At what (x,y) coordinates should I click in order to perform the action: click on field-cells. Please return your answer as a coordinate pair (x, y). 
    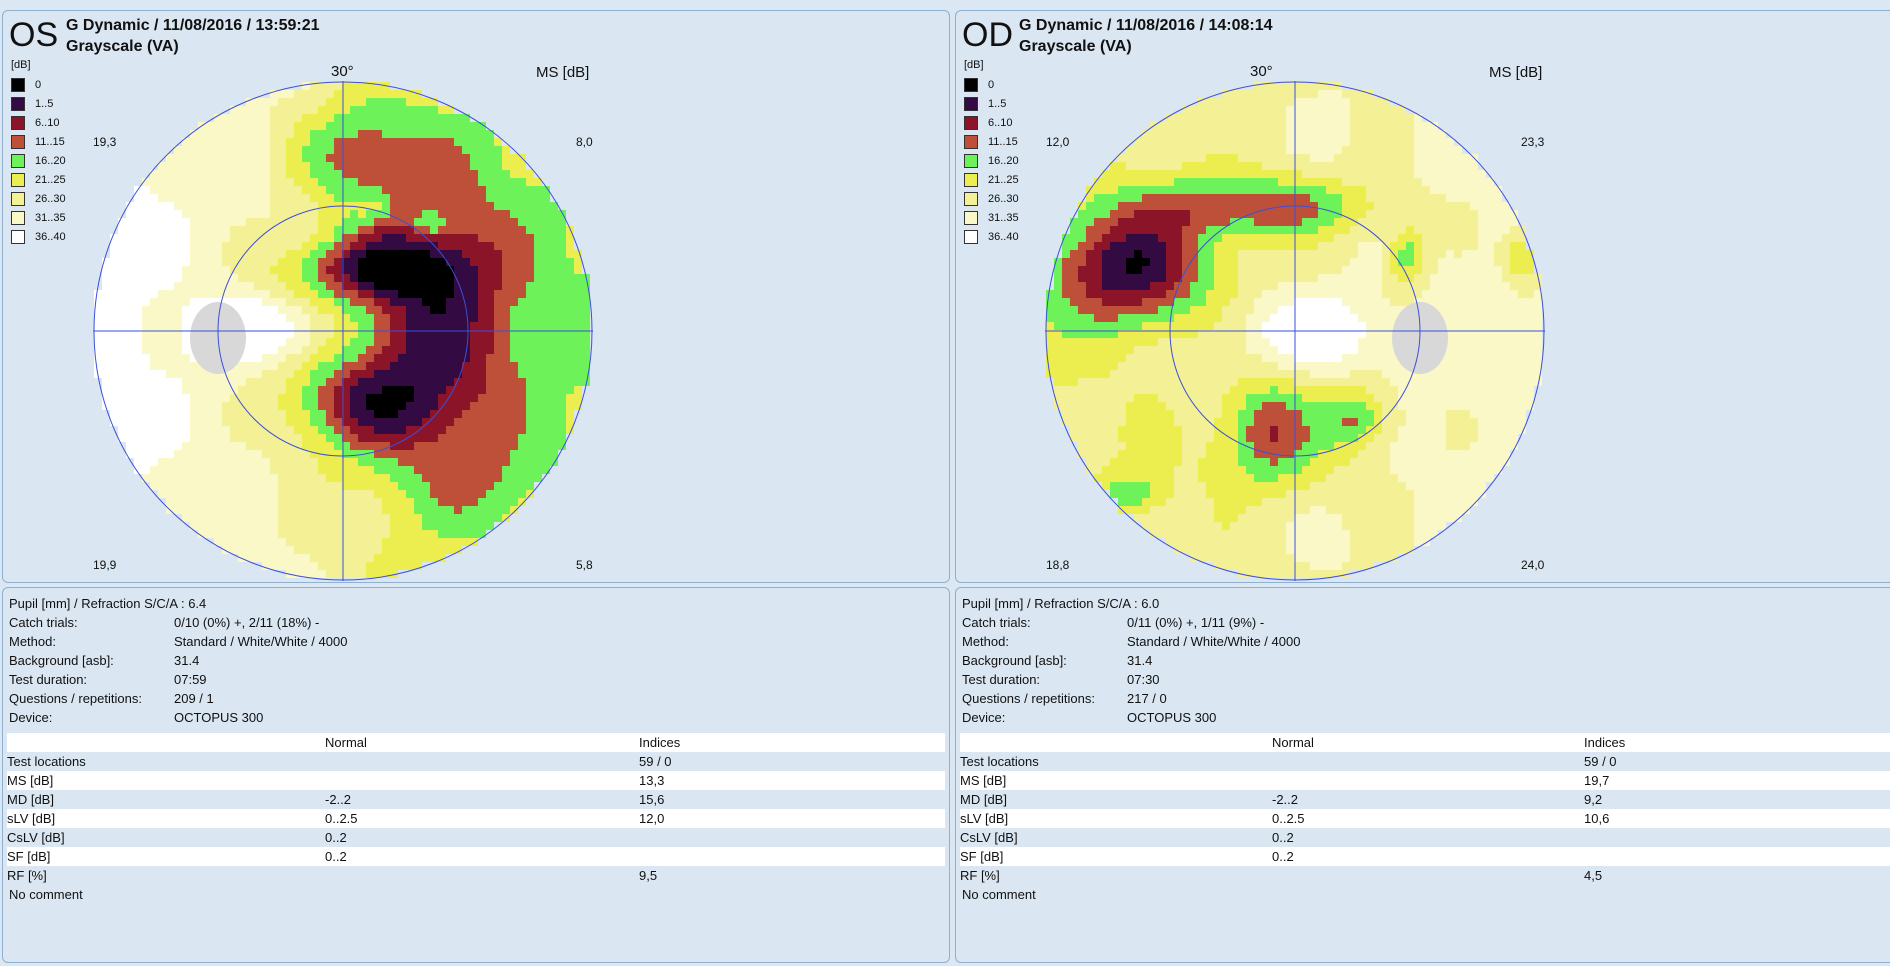
    Looking at the image, I should click on (1294, 330).